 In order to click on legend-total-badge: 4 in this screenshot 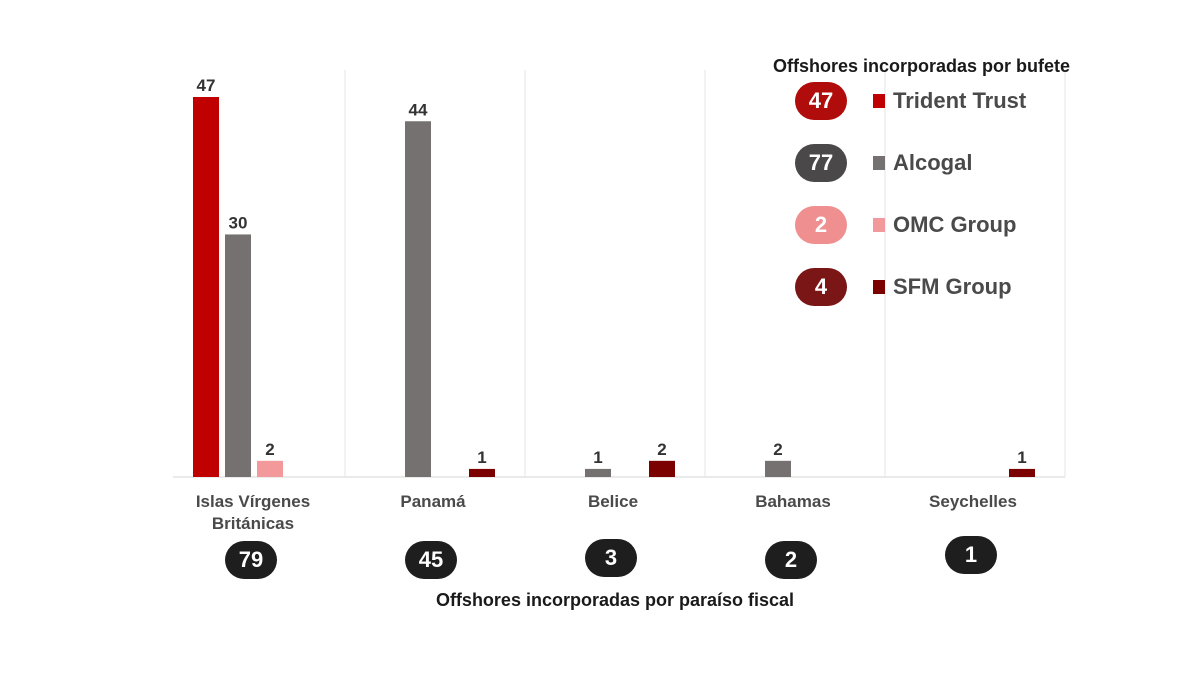, I will do `click(821, 287)`.